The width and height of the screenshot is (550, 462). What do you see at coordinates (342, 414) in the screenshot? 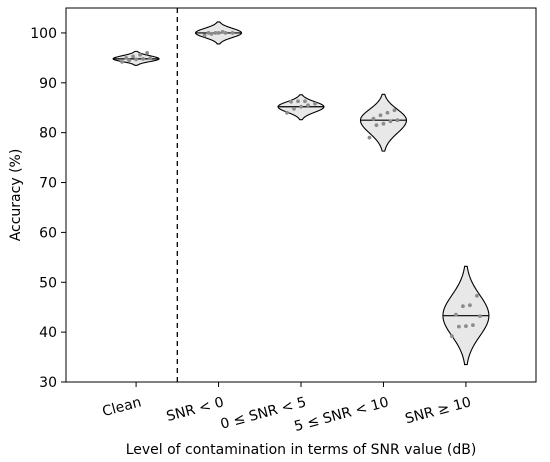
I see `x-tick-label: 5 ≤ SNR < 10` at bounding box center [342, 414].